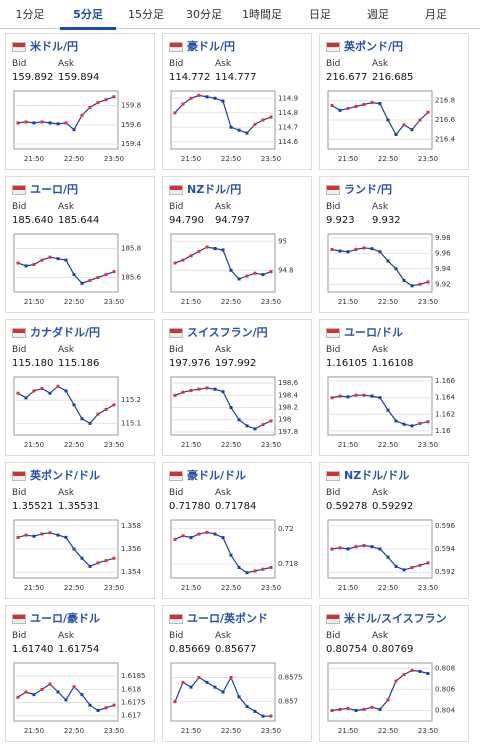  What do you see at coordinates (65, 332) in the screenshot?
I see `pair-title: カナダドル/円` at bounding box center [65, 332].